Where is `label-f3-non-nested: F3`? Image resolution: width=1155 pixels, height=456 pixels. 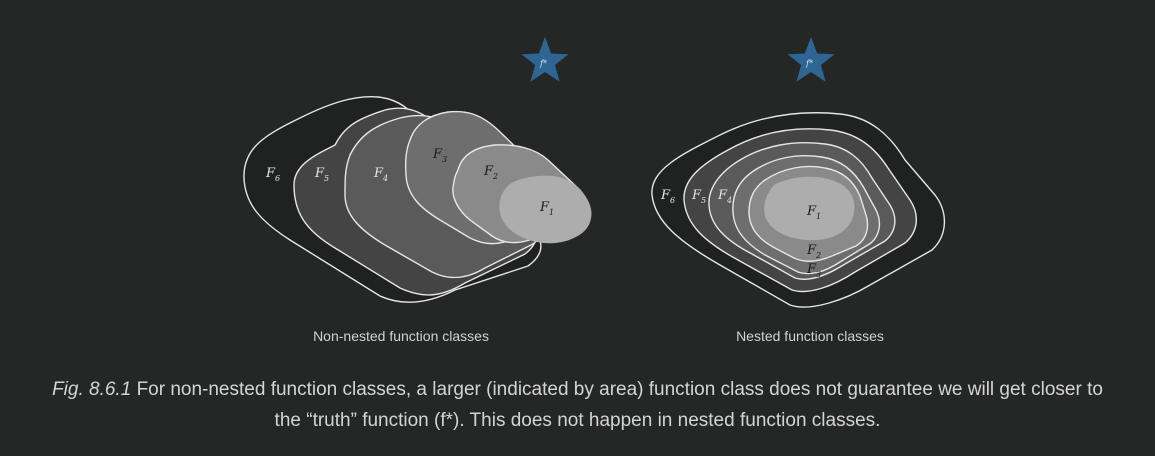 label-f3-non-nested: F3 is located at coordinates (439, 155).